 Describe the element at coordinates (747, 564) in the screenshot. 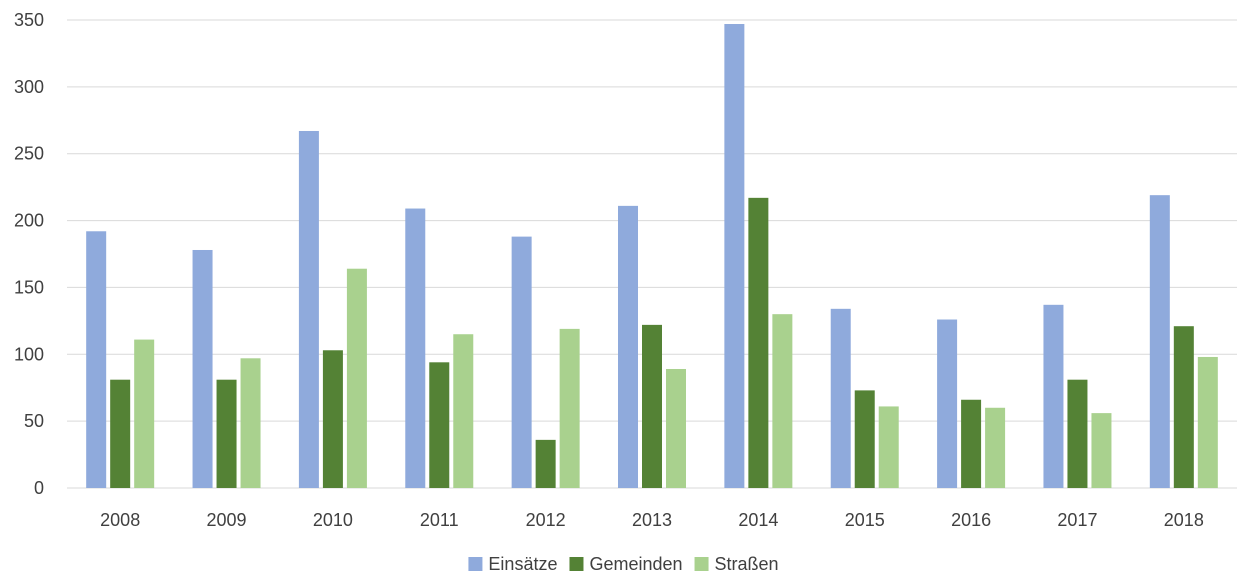

I see `legend-label-straßen: Straßen` at that location.